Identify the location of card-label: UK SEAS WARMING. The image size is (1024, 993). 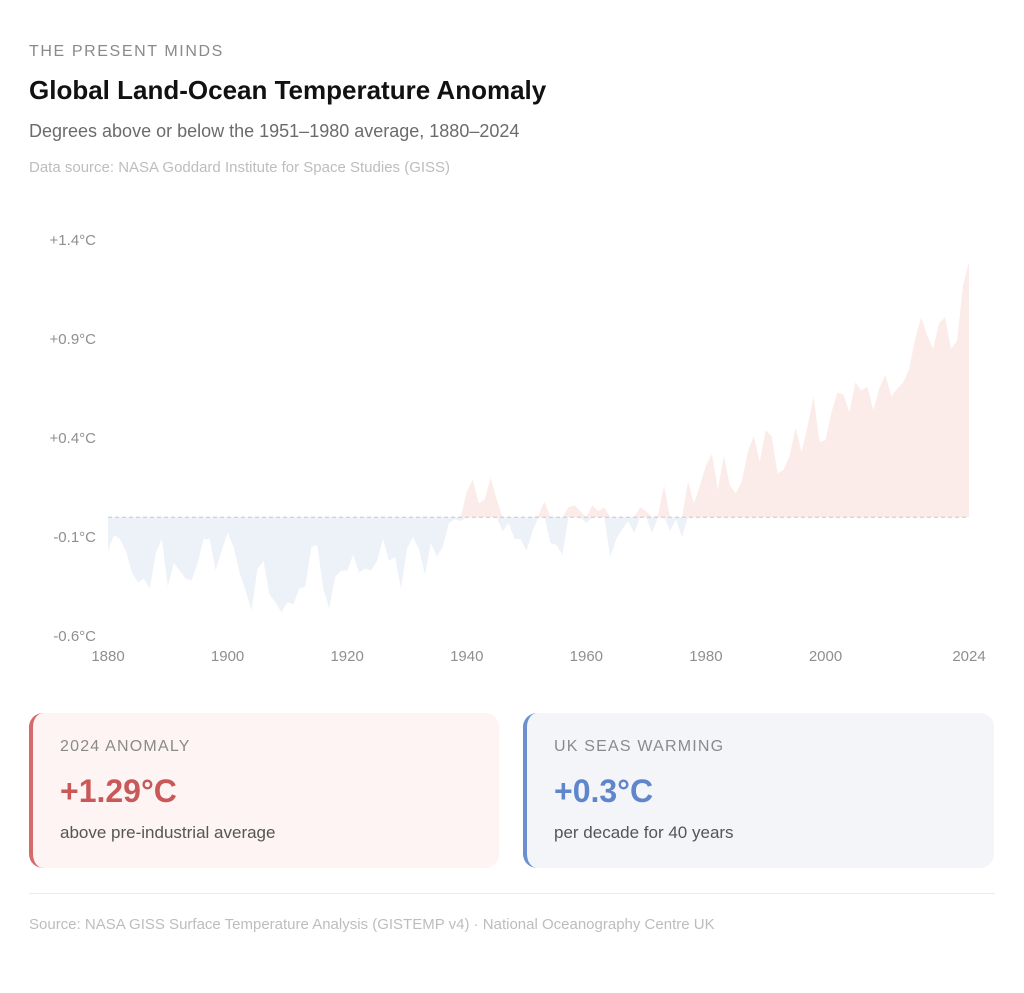
(639, 746).